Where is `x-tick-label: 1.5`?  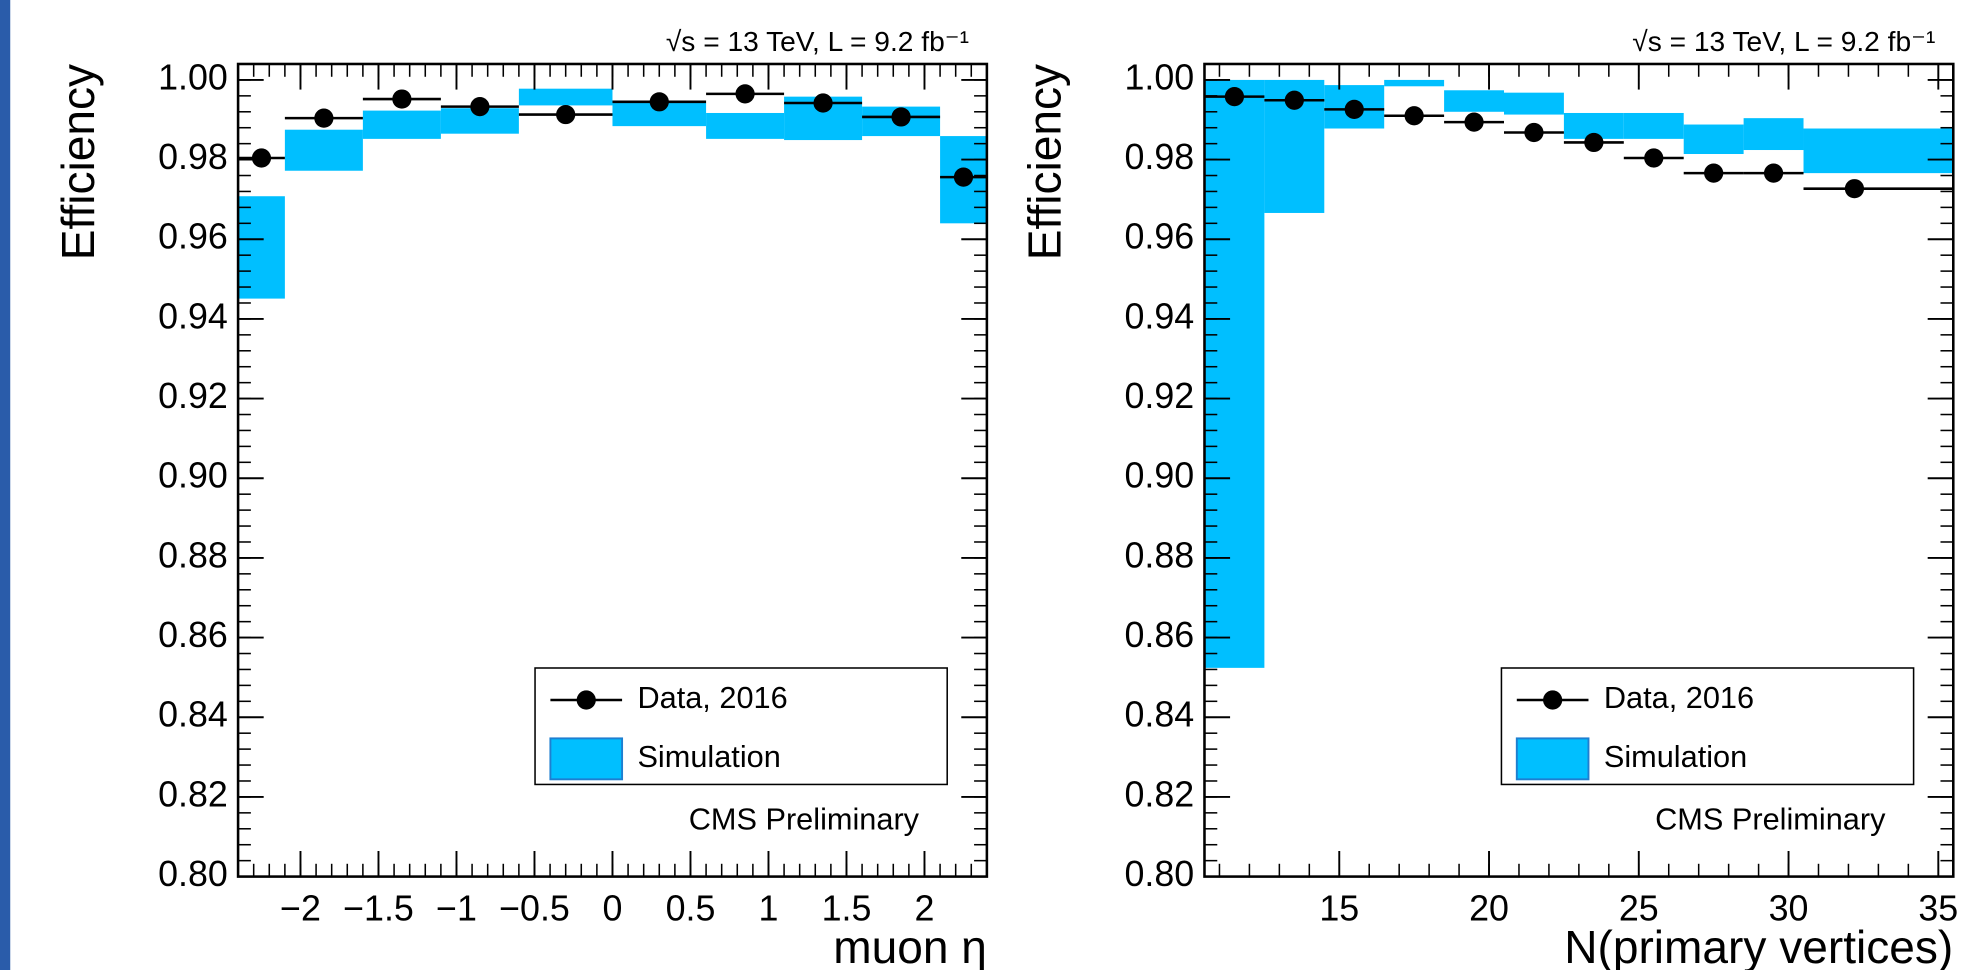 x-tick-label: 1.5 is located at coordinates (847, 909).